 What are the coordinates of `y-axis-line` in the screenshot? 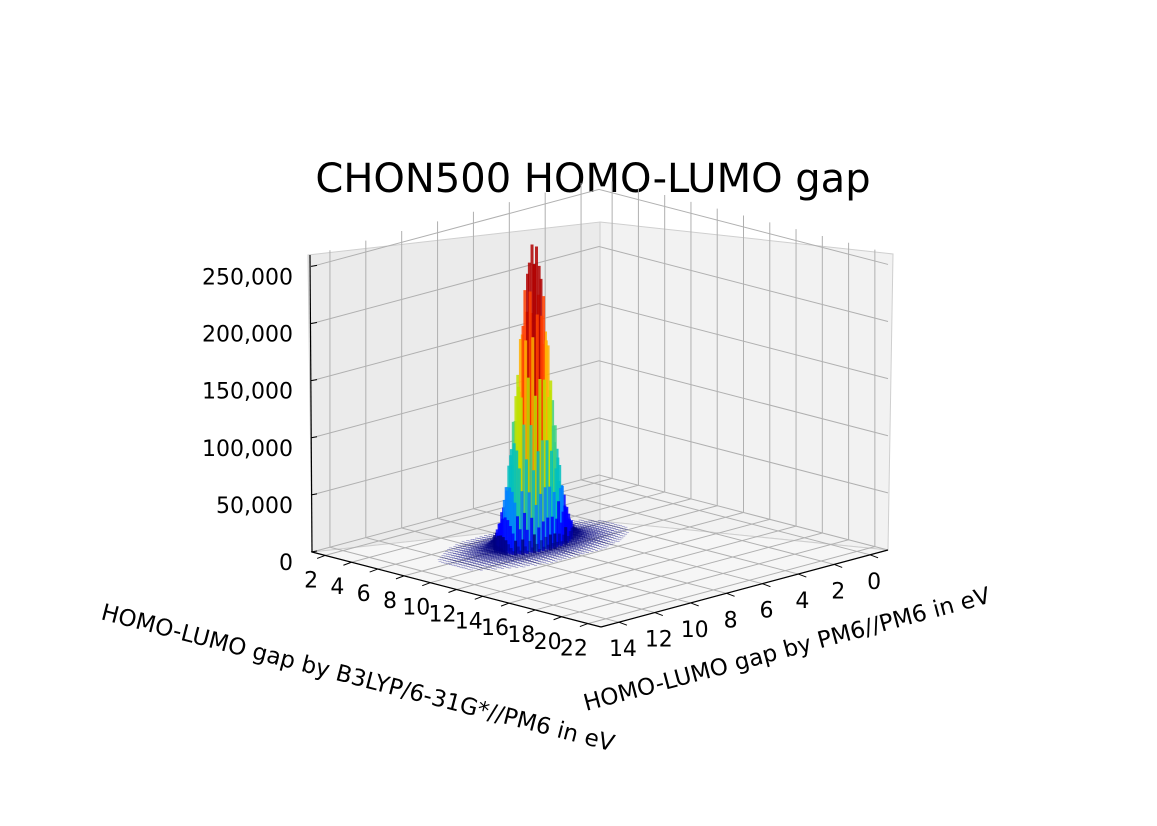 It's located at (744, 588).